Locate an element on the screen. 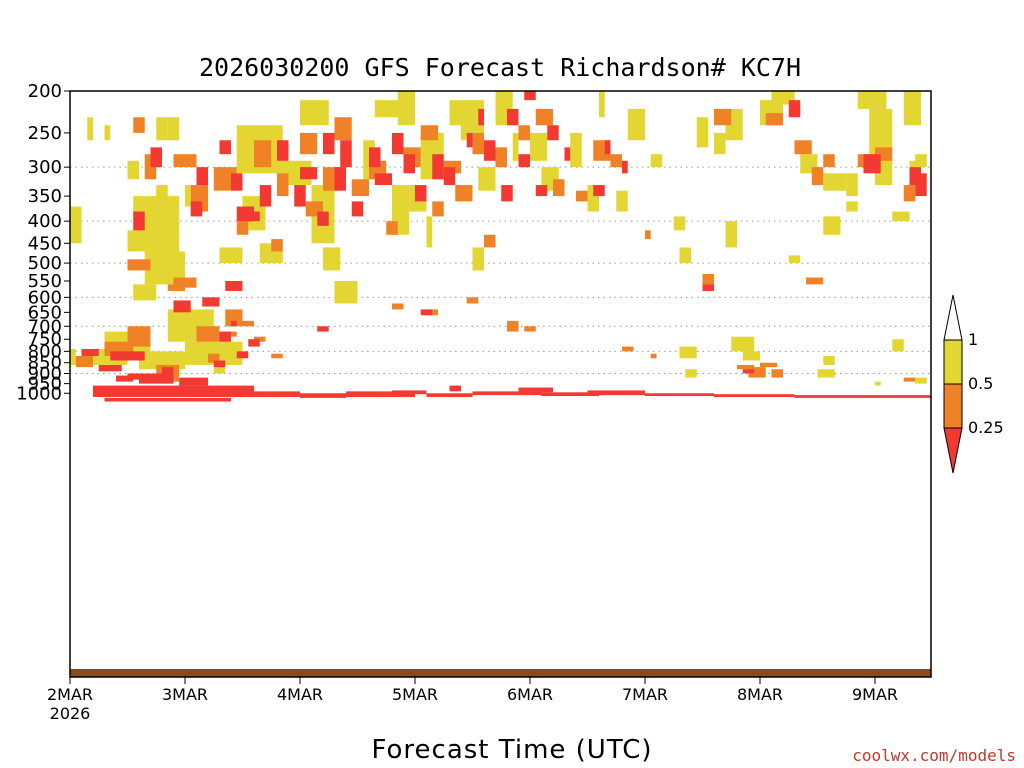  credit-link: coolwx.com/models is located at coordinates (934, 755).